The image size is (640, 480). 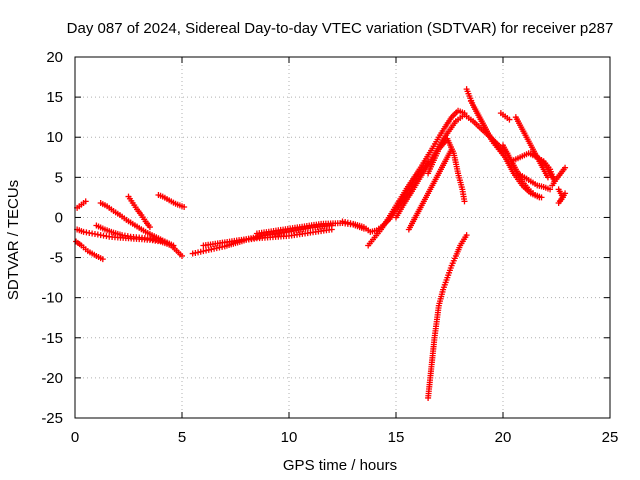 I want to click on y-tick-label: 5, so click(x=59, y=177).